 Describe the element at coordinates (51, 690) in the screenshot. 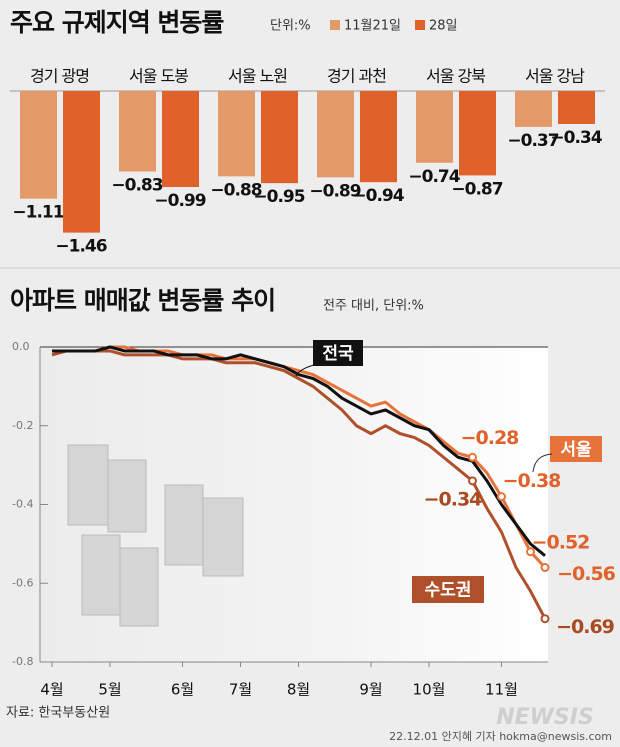

I see `x-tick-label: 4월` at that location.